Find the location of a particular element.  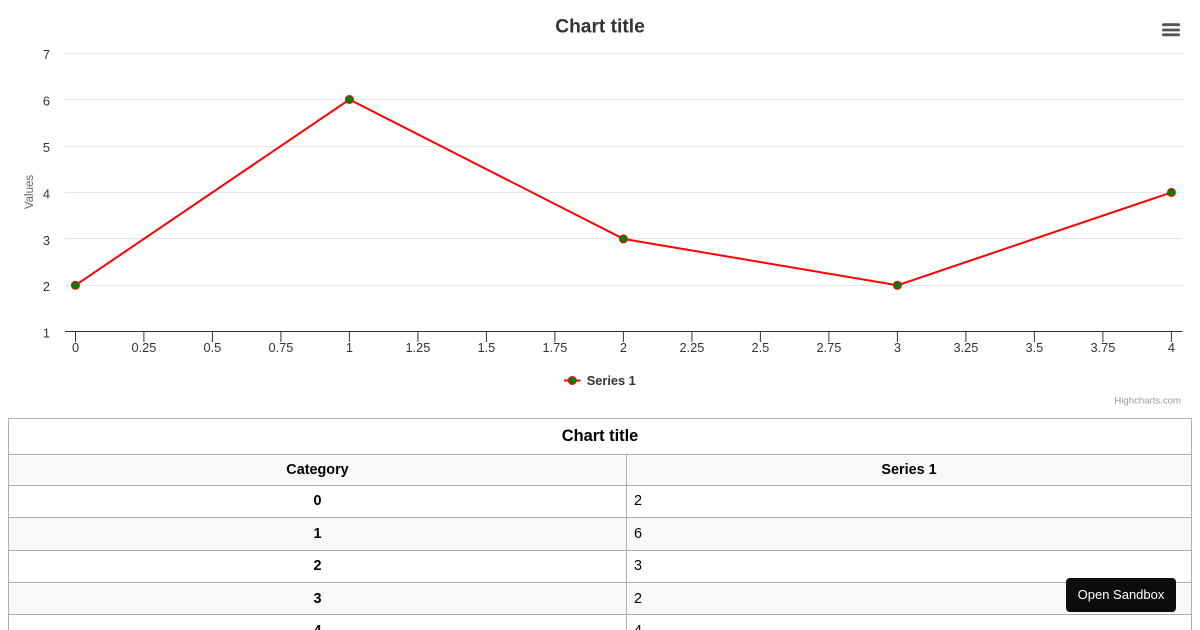

svg-text: 6 is located at coordinates (46, 101).